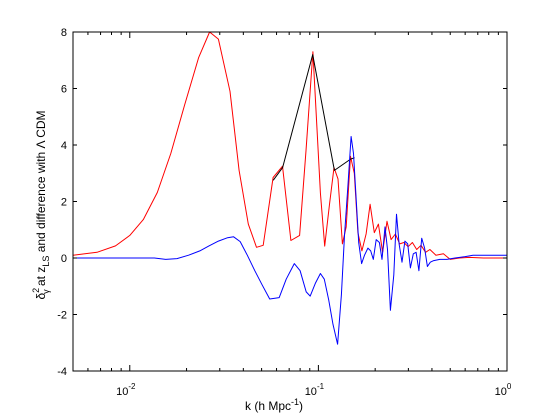  What do you see at coordinates (36, 290) in the screenshot?
I see `y-axis-label-sup: 2` at bounding box center [36, 290].